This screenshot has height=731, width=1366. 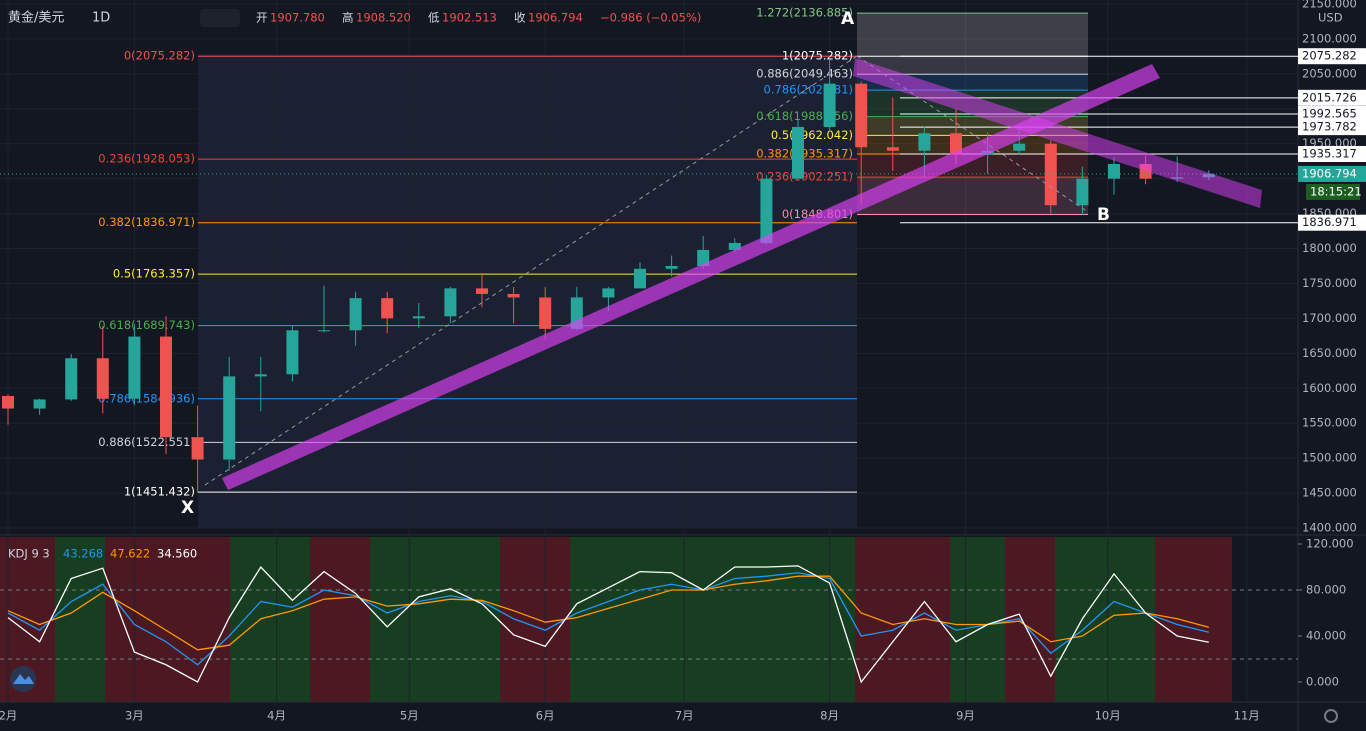 I want to click on toggle, so click(x=220, y=18).